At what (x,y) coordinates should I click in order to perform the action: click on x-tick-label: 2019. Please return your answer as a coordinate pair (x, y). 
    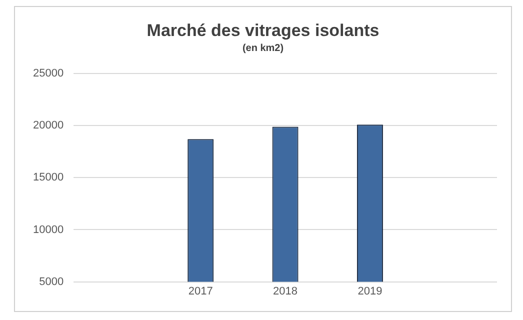
    Looking at the image, I should click on (370, 291).